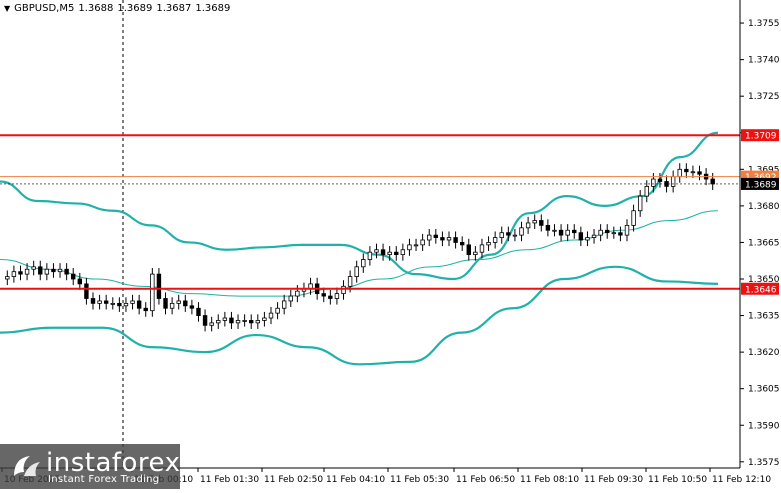 This screenshot has width=781, height=493. Describe the element at coordinates (764, 390) in the screenshot. I see `price-tick-label: 1.3605` at that location.